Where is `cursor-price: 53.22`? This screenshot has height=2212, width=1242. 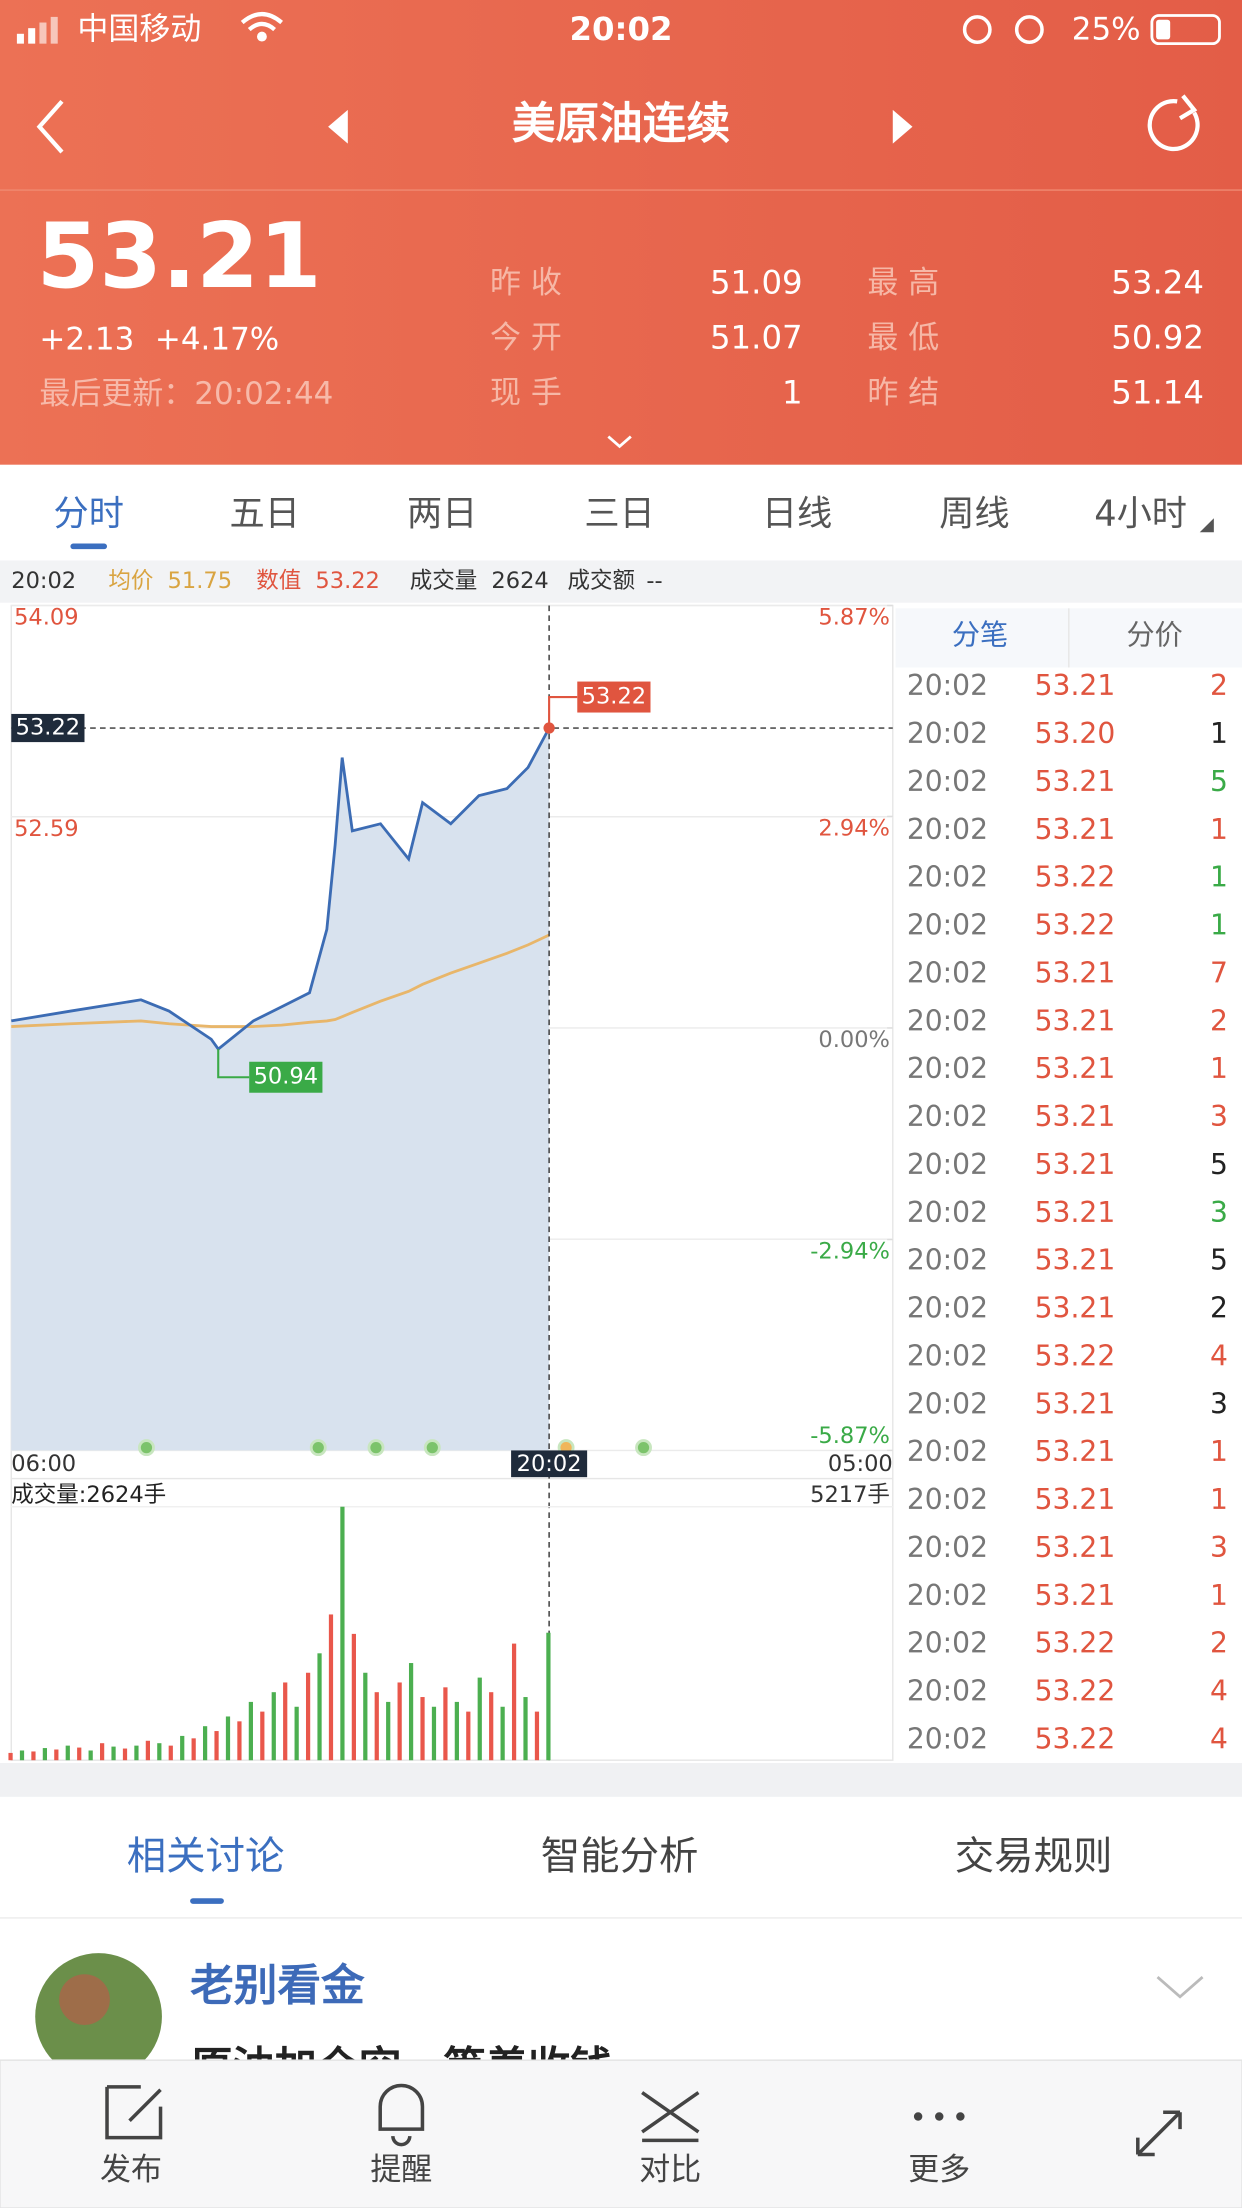 cursor-price: 53.22 is located at coordinates (48, 728).